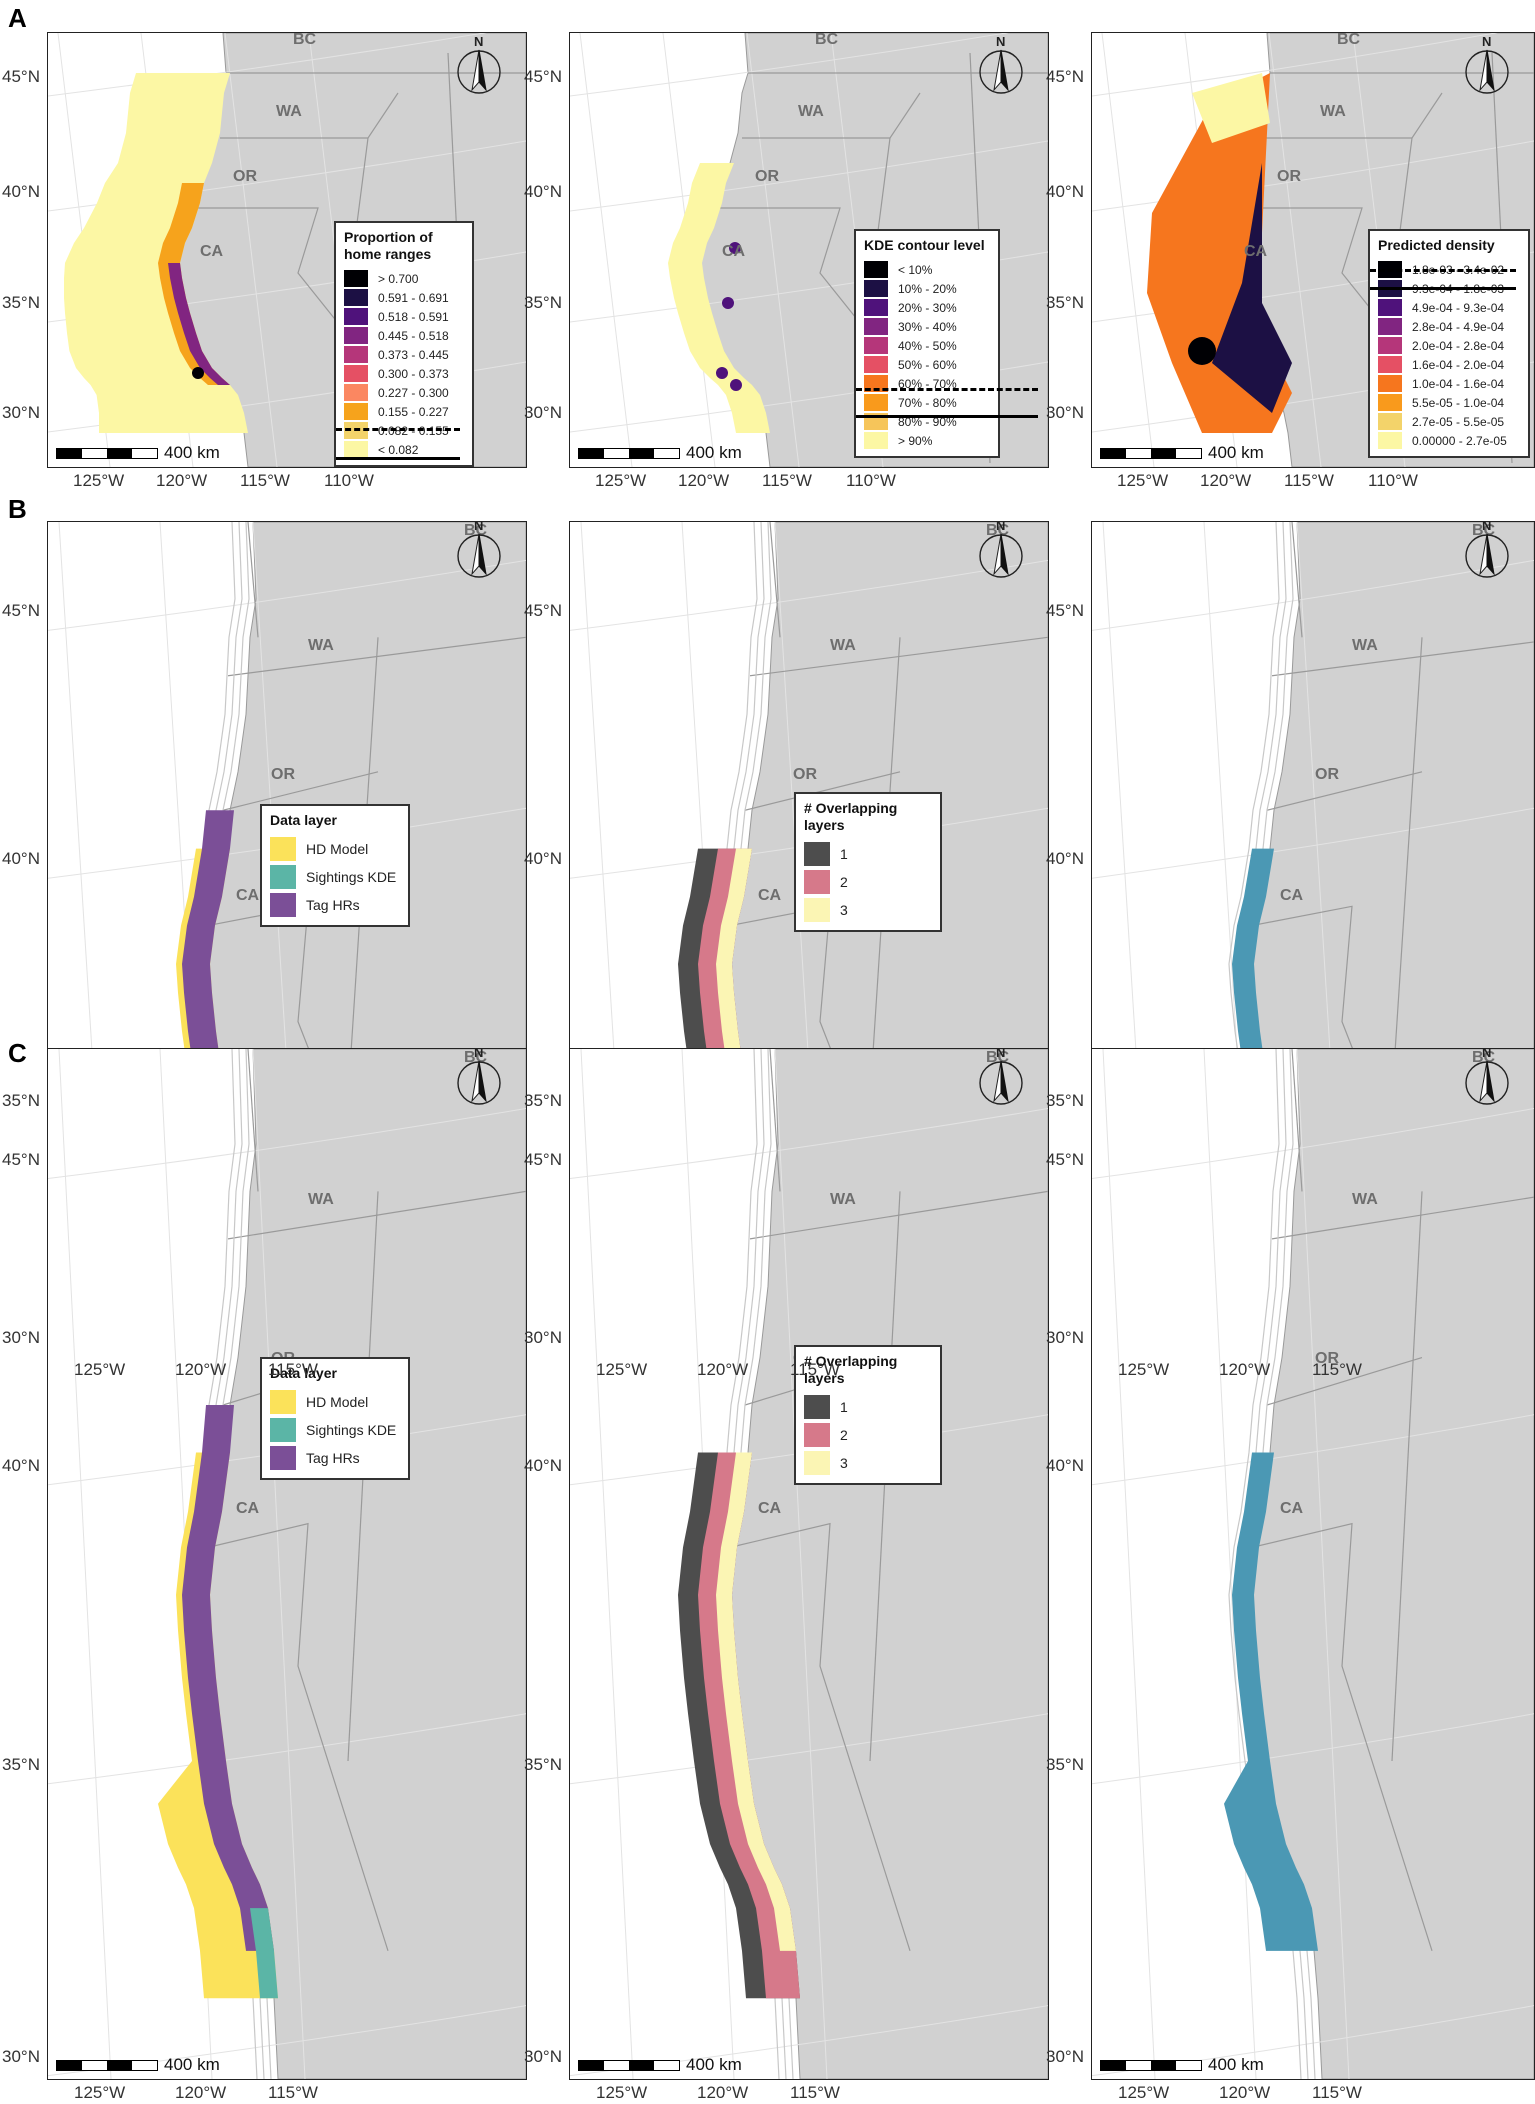 The height and width of the screenshot is (2104, 1535). I want to click on row-label-a: A, so click(17, 18).